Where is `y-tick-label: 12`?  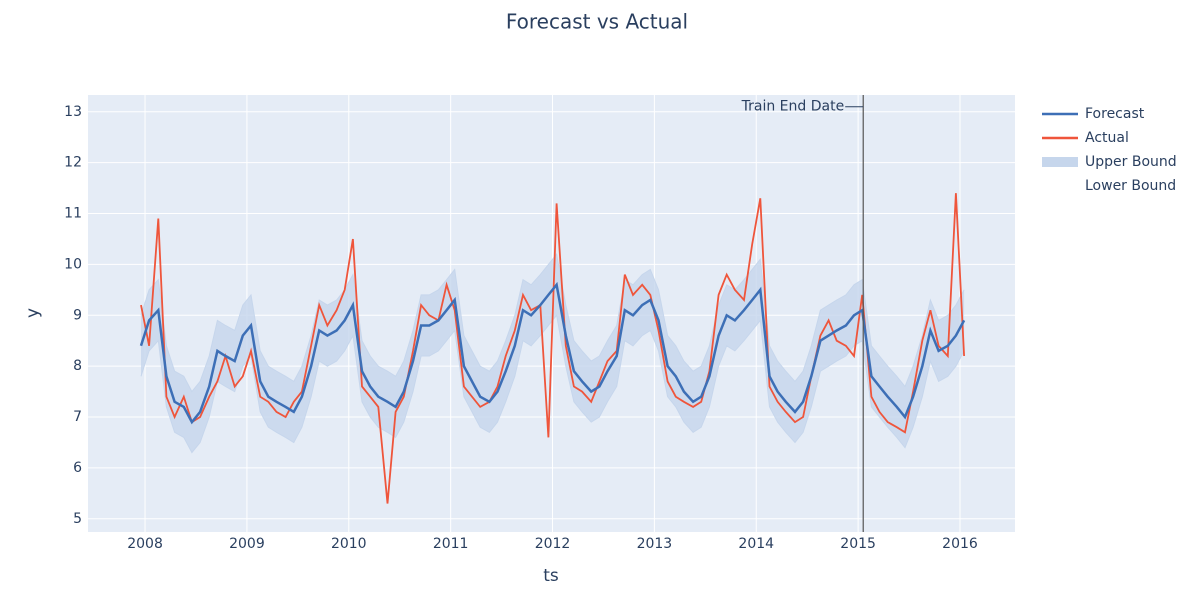 y-tick-label: 12 is located at coordinates (73, 163).